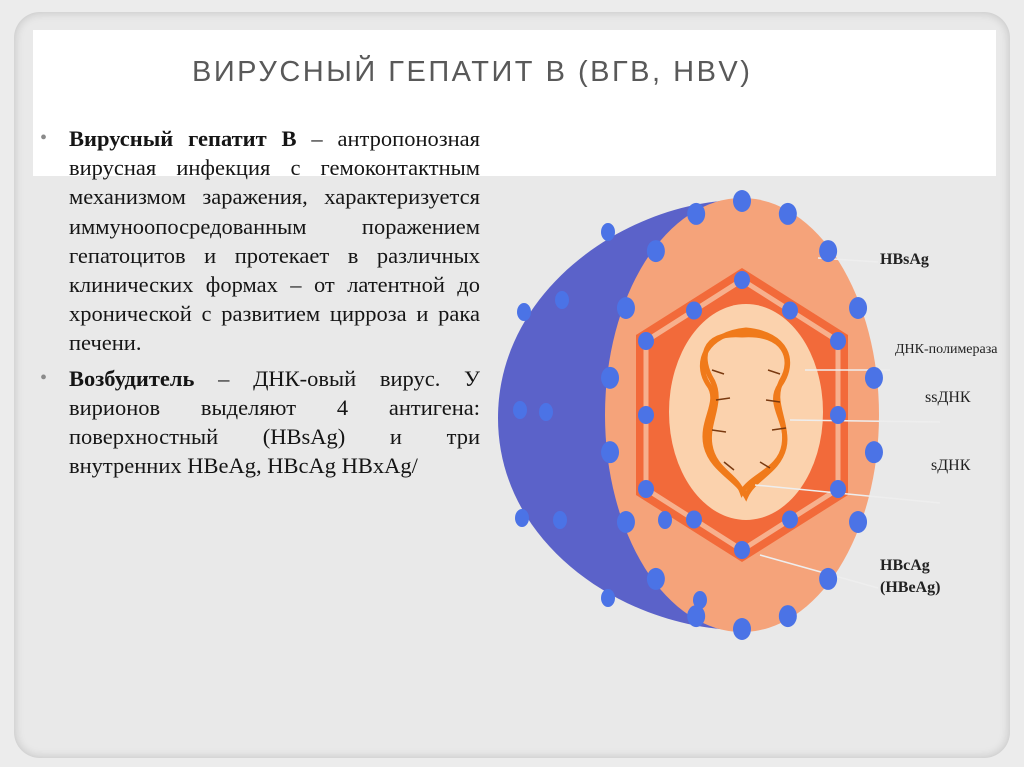  I want to click on label-sdna: sДНК, so click(951, 465).